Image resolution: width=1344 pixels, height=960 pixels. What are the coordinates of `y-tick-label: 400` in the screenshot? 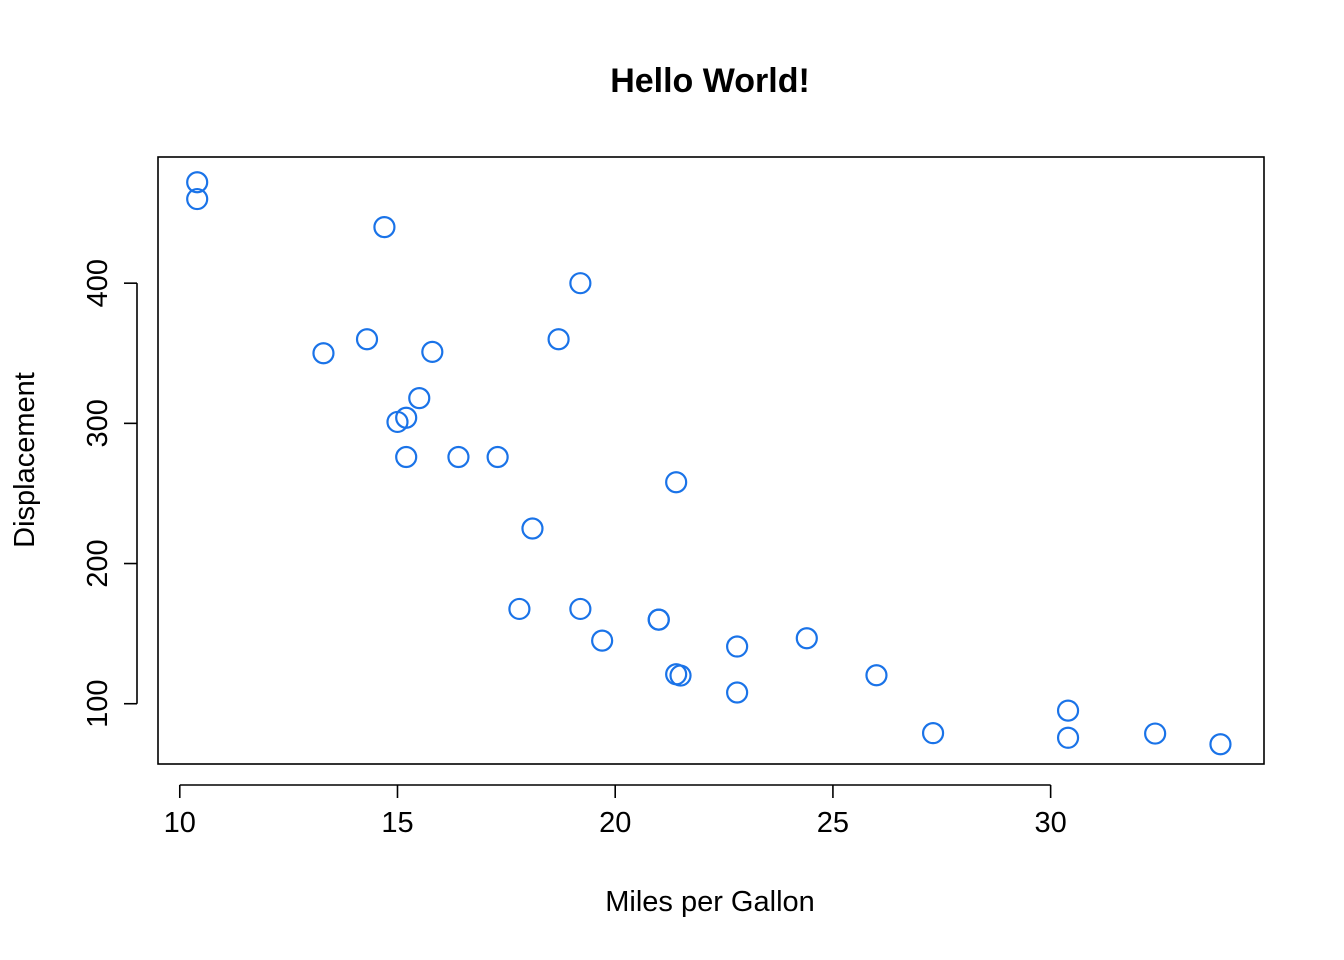 It's located at (98, 283).